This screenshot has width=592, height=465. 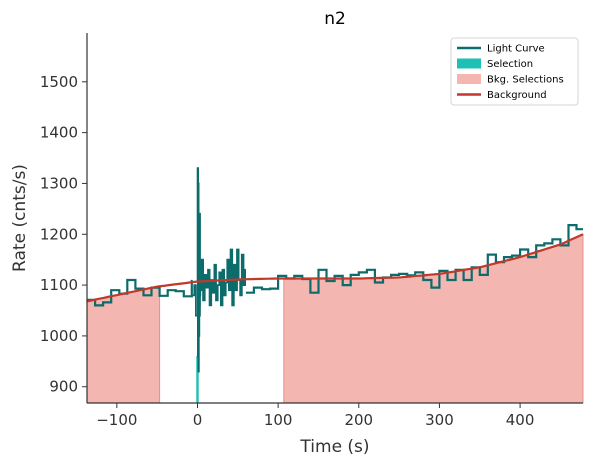 I want to click on y-tick-label: 1100, so click(x=59, y=285).